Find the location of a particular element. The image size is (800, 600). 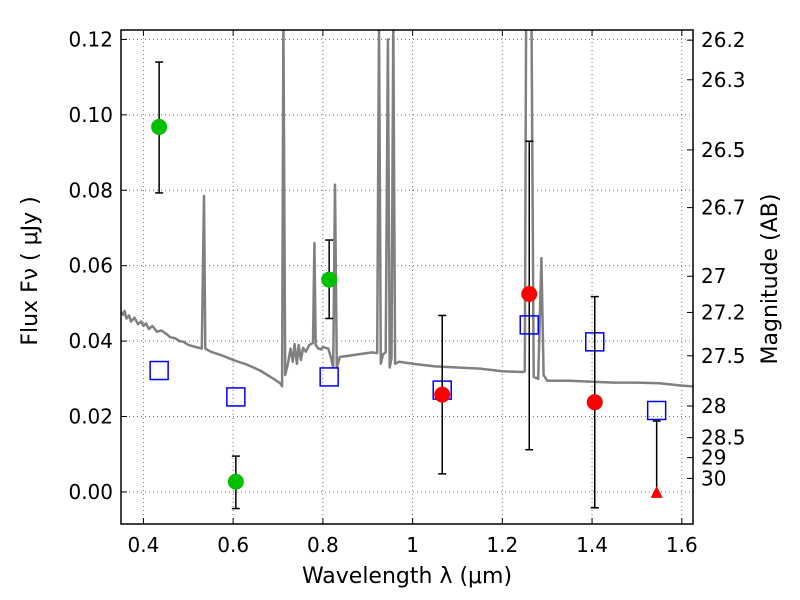

right-tick-label: 27.5 is located at coordinates (723, 356).